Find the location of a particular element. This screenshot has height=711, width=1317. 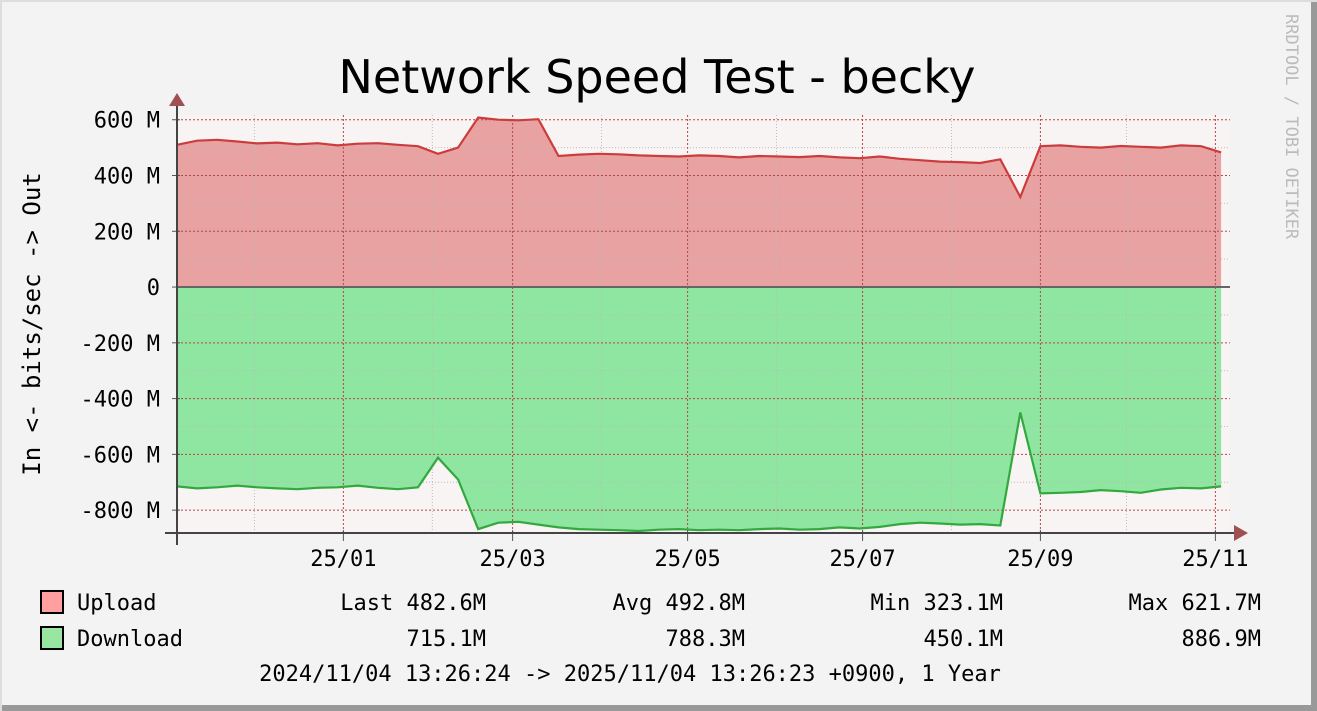

y-tick-label: 400 M is located at coordinates (127, 177).